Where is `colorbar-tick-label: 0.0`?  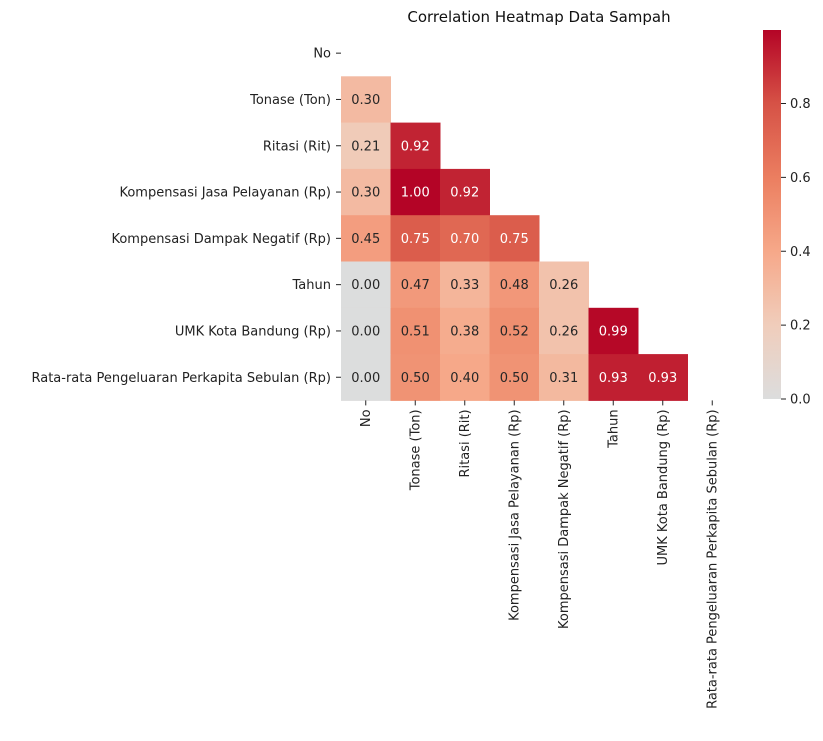
colorbar-tick-label: 0.0 is located at coordinates (800, 400).